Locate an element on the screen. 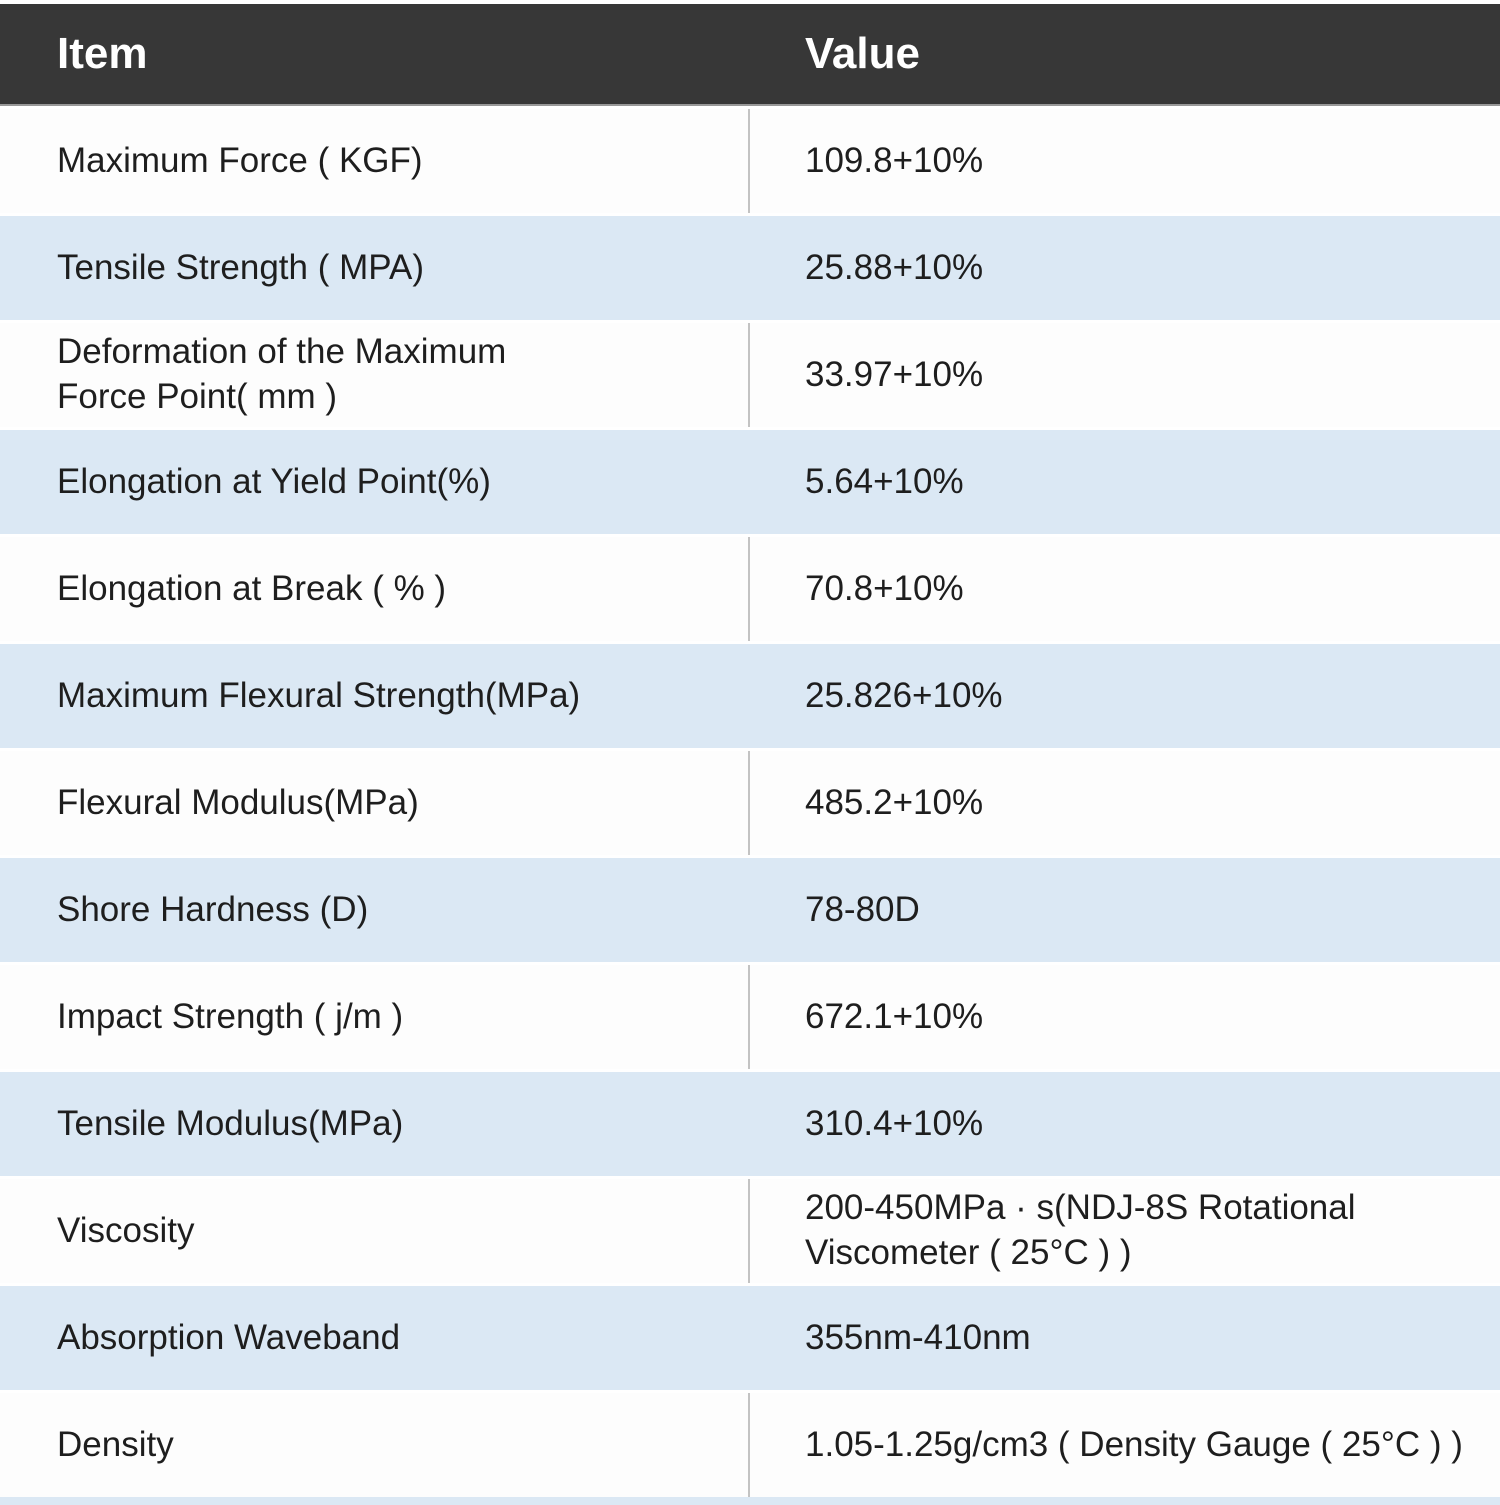 The height and width of the screenshot is (1505, 1500). value-cell: 25.826+10% is located at coordinates (904, 695).